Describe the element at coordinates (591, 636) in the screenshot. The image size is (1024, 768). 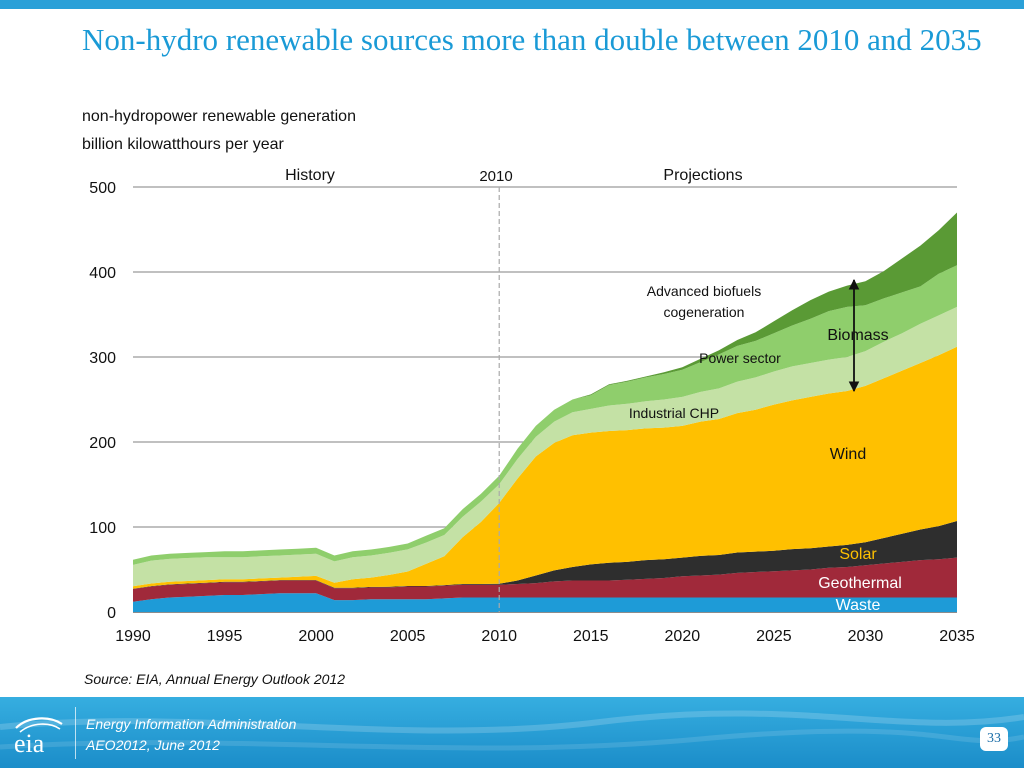
I see `x-tick-label: 2015` at that location.